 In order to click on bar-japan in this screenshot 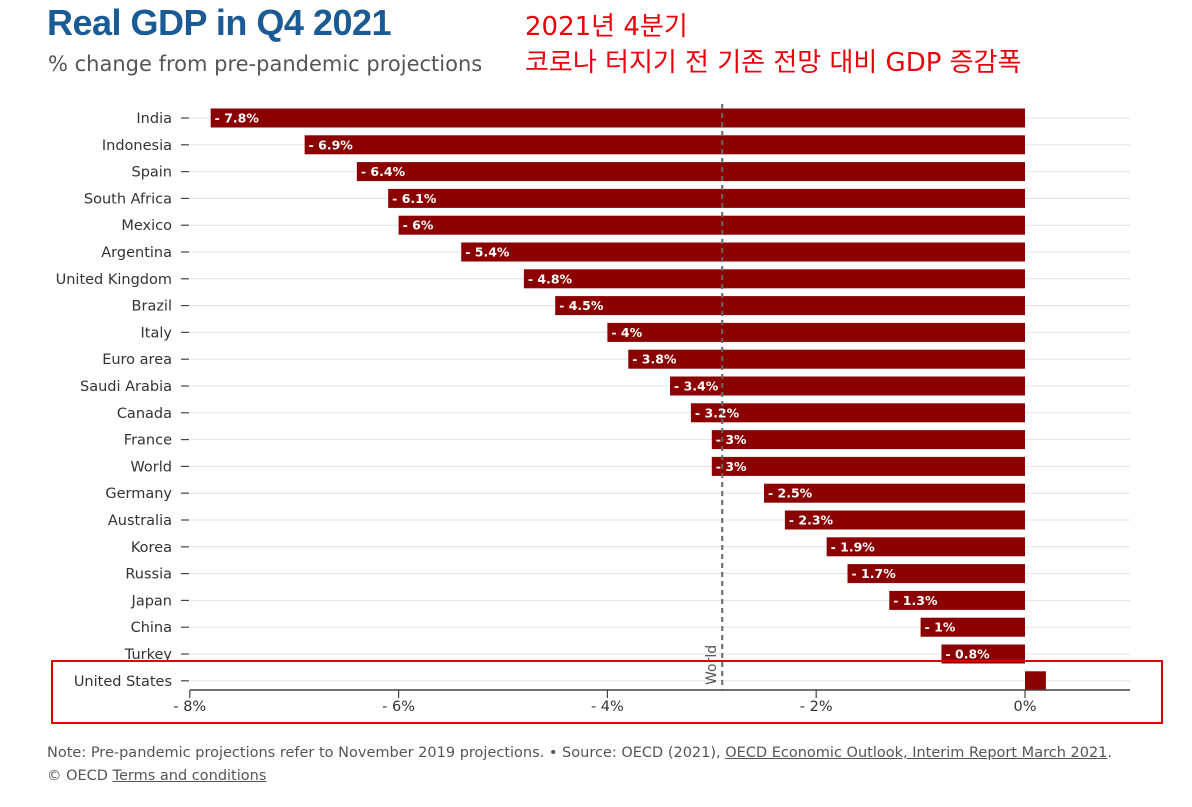, I will do `click(957, 600)`.